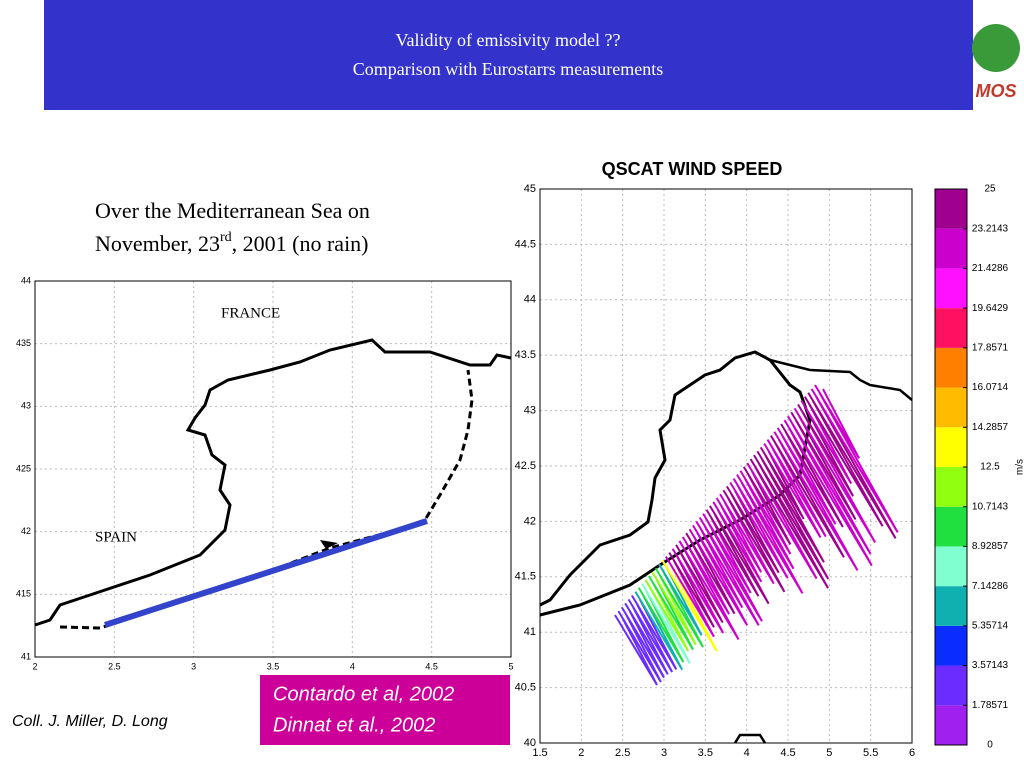  Describe the element at coordinates (692, 169) in the screenshot. I see `right-map-title: QSCAT WIND SPEED` at that location.